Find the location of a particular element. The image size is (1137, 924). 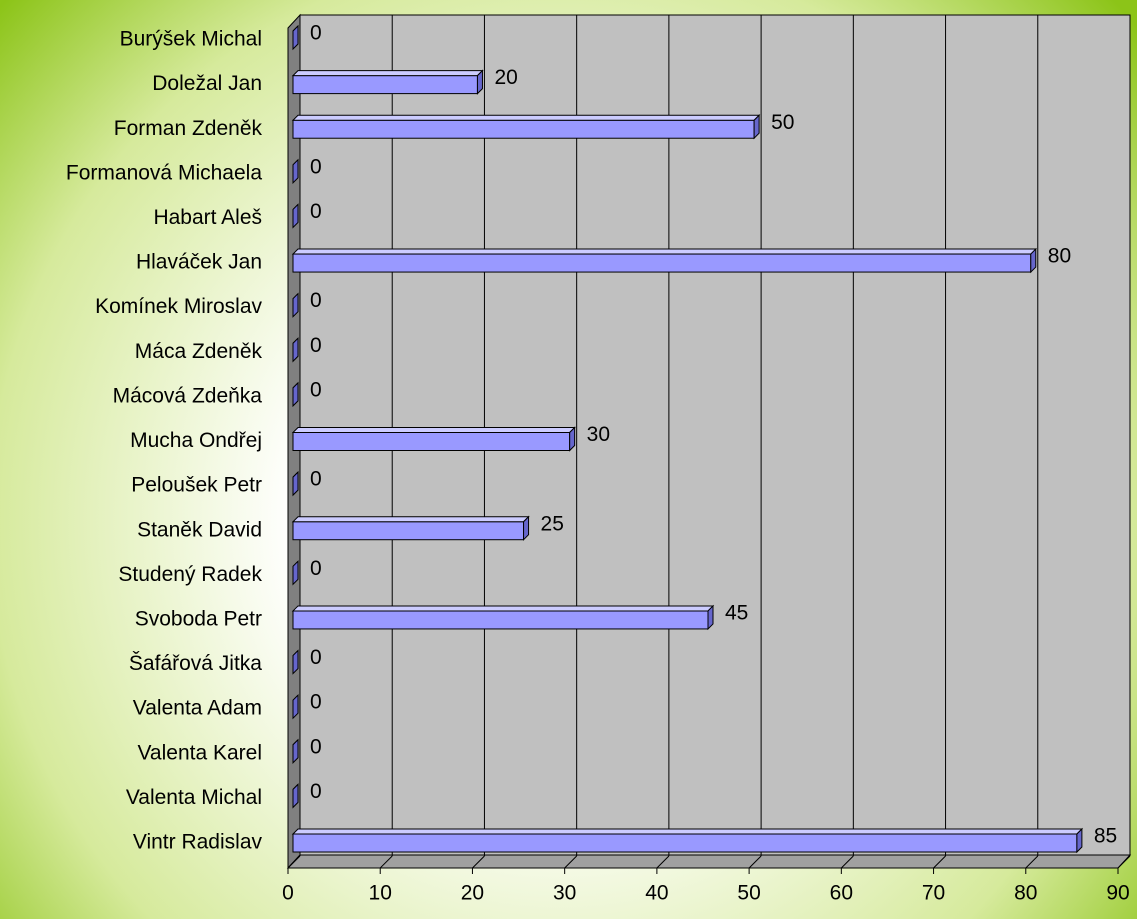

y-tick-label: Mucha Ondřej is located at coordinates (196, 440).